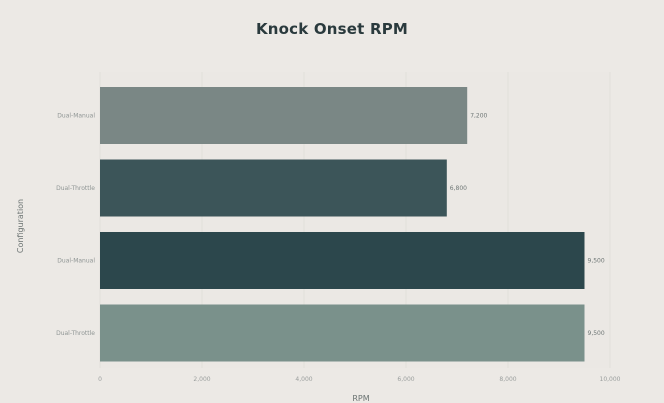  What do you see at coordinates (507, 379) in the screenshot?
I see `x-tick-label: 8,000` at bounding box center [507, 379].